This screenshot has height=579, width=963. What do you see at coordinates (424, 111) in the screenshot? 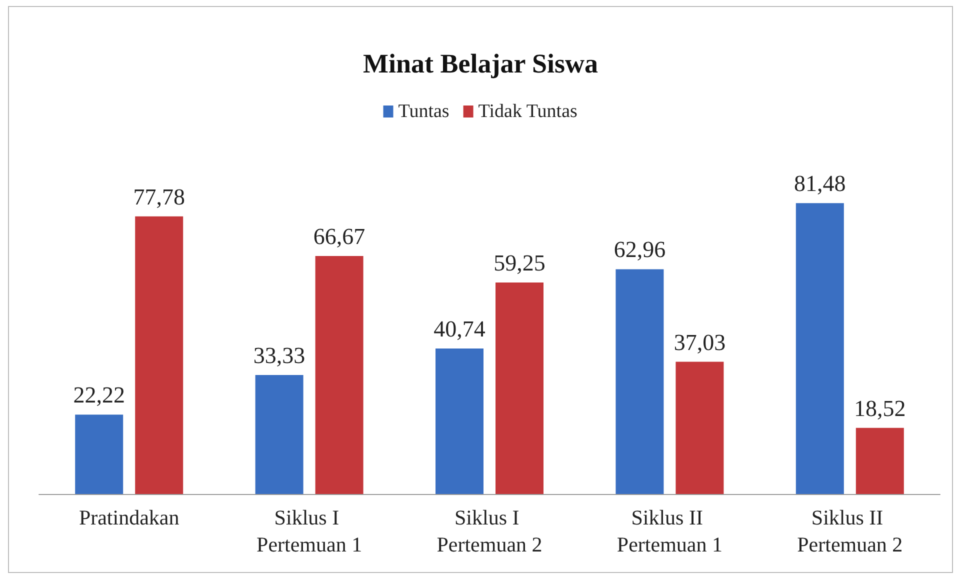
I see `legend-label: Tuntas` at bounding box center [424, 111].